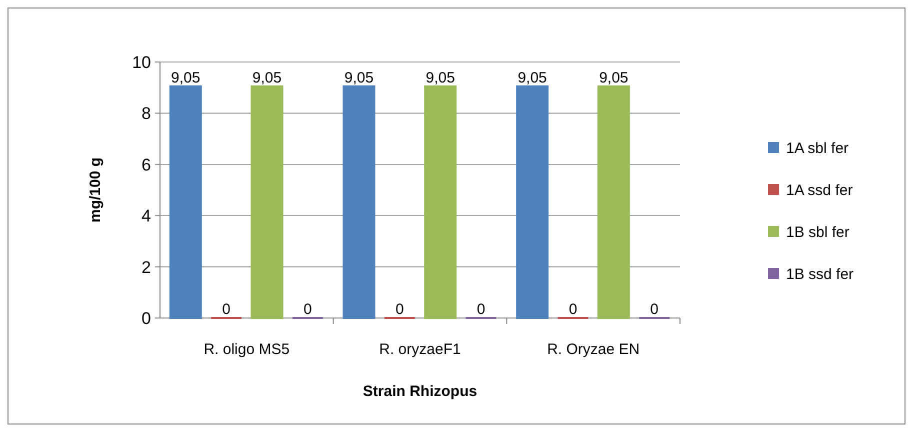 This screenshot has width=913, height=432. I want to click on y-tick-label: 10, so click(141, 62).